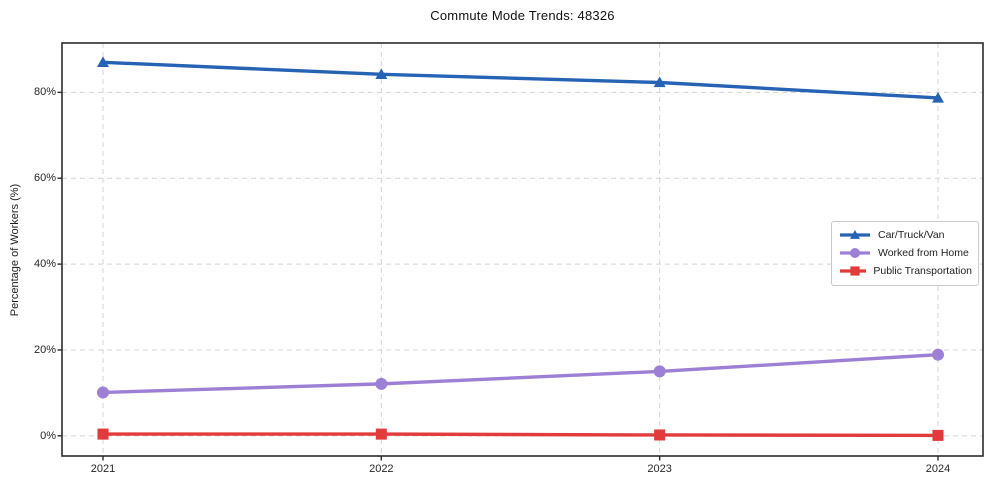 The image size is (990, 490). I want to click on legend-label: Car/Truck/Van, so click(911, 235).